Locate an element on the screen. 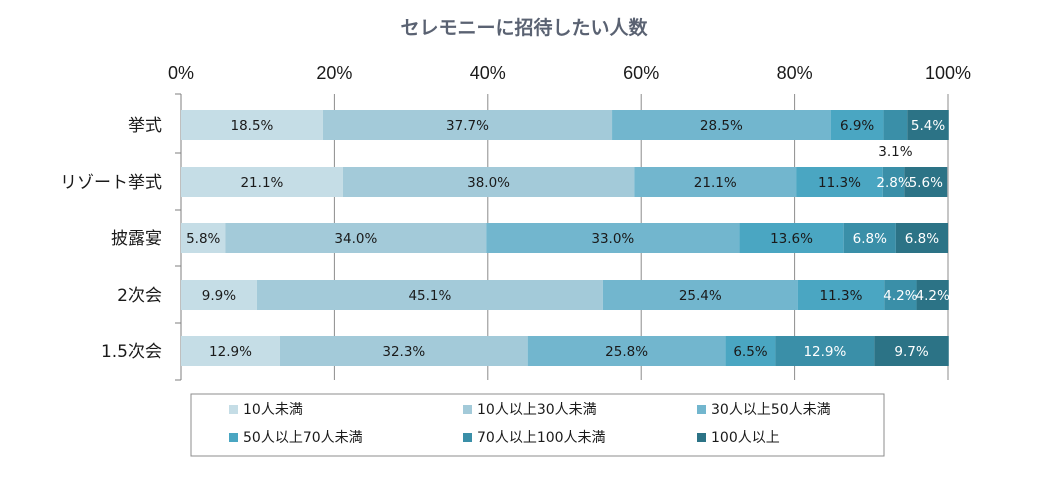 This screenshot has height=496, width=1048. data-label: 33.0% is located at coordinates (612, 239).